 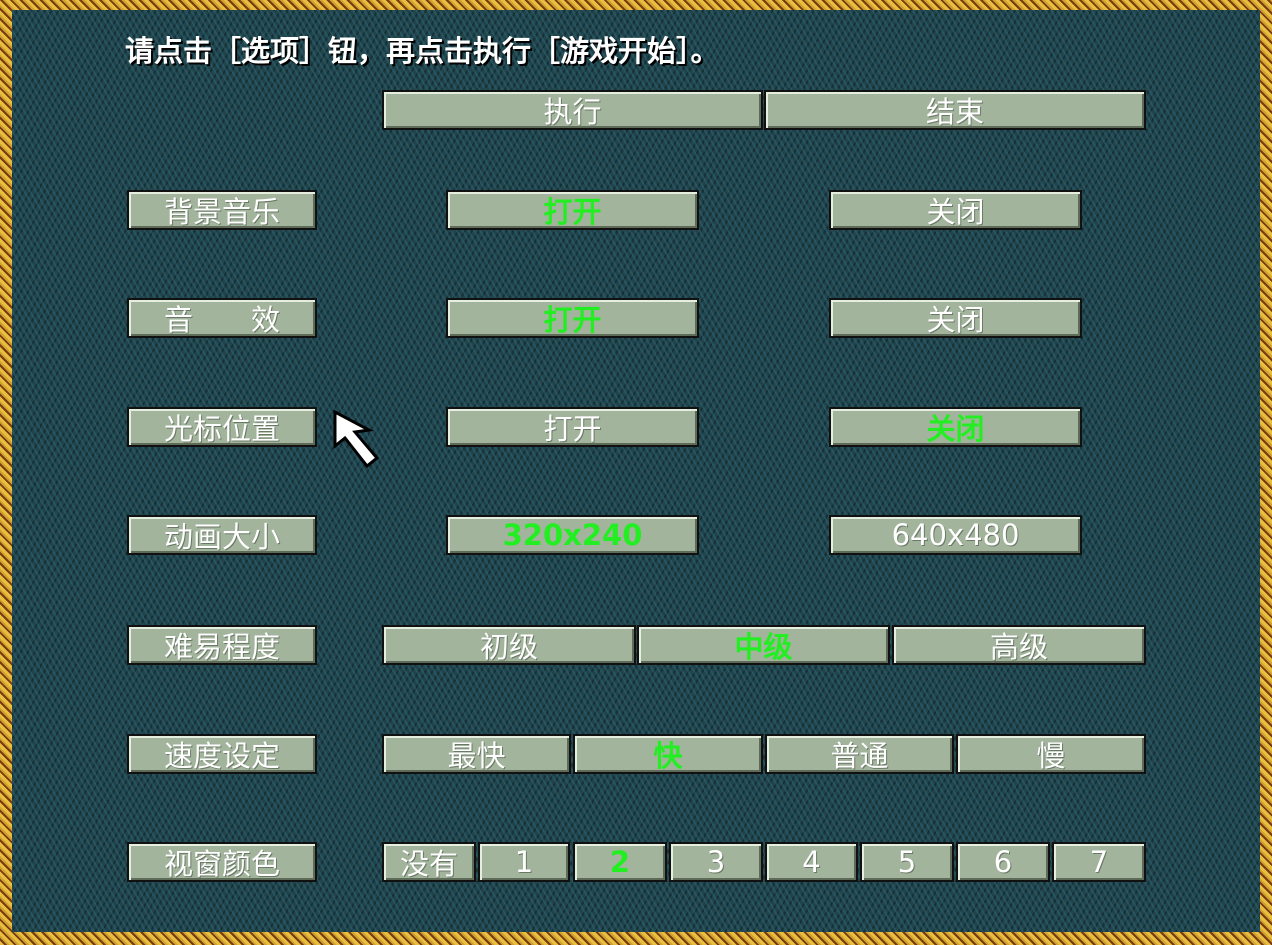 I want to click on option-button: 4, so click(x=811, y=862).